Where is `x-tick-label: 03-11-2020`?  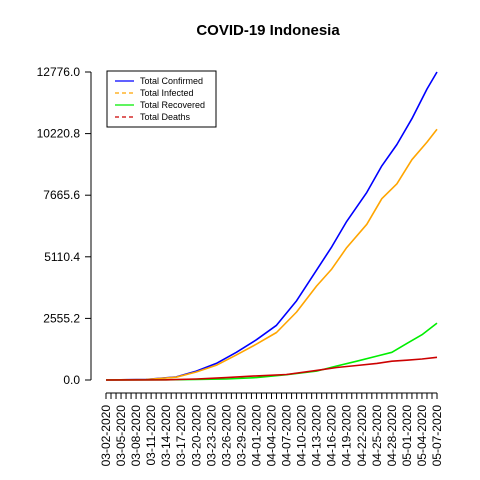 x-tick-label: 03-11-2020 is located at coordinates (151, 435).